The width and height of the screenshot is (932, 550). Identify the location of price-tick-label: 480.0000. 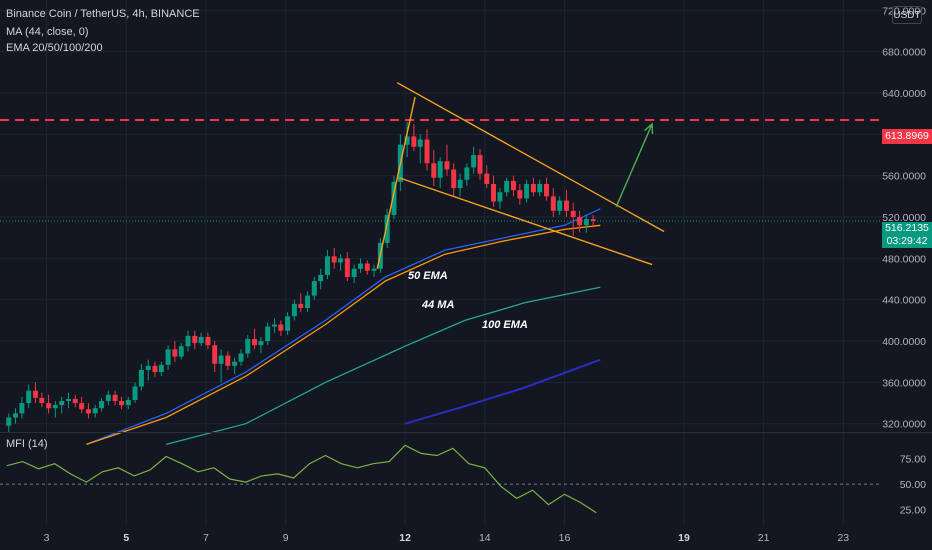
(904, 259).